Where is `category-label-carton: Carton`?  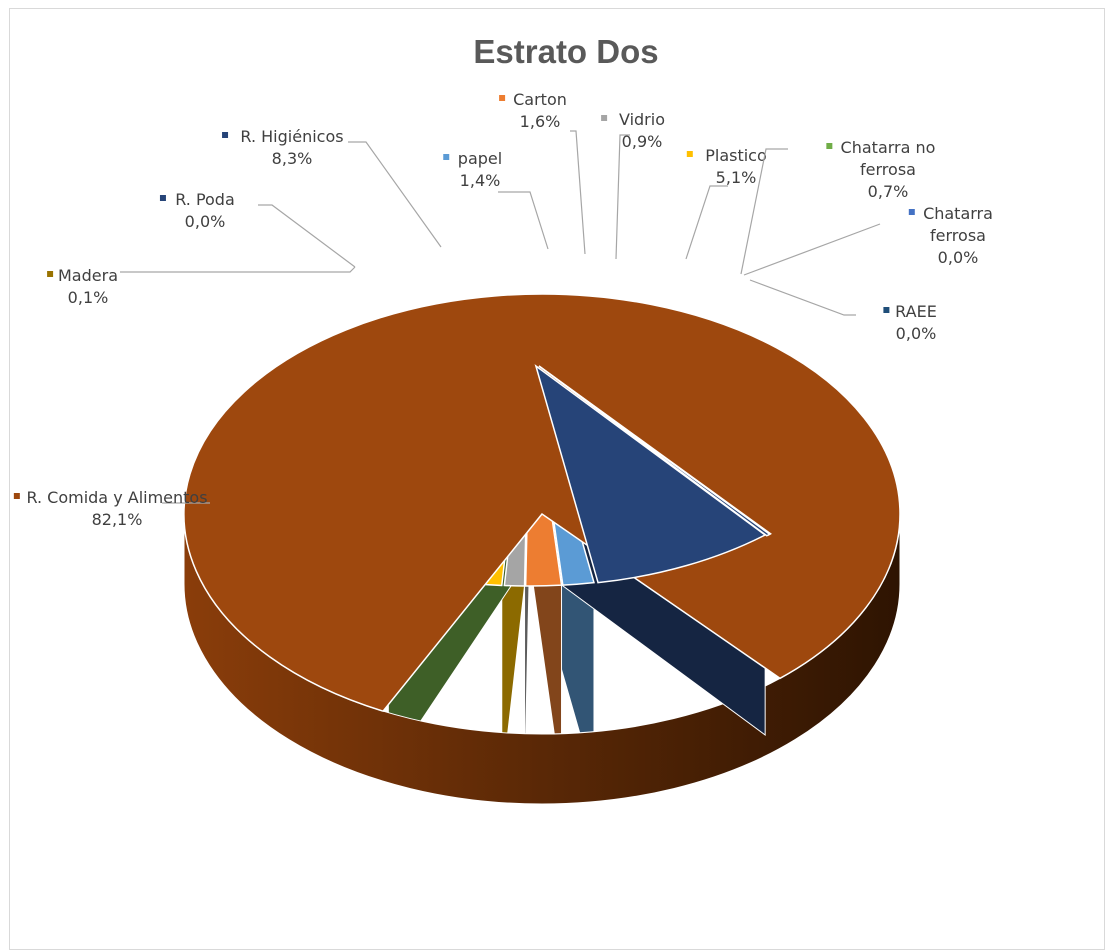 category-label-carton: Carton is located at coordinates (540, 99).